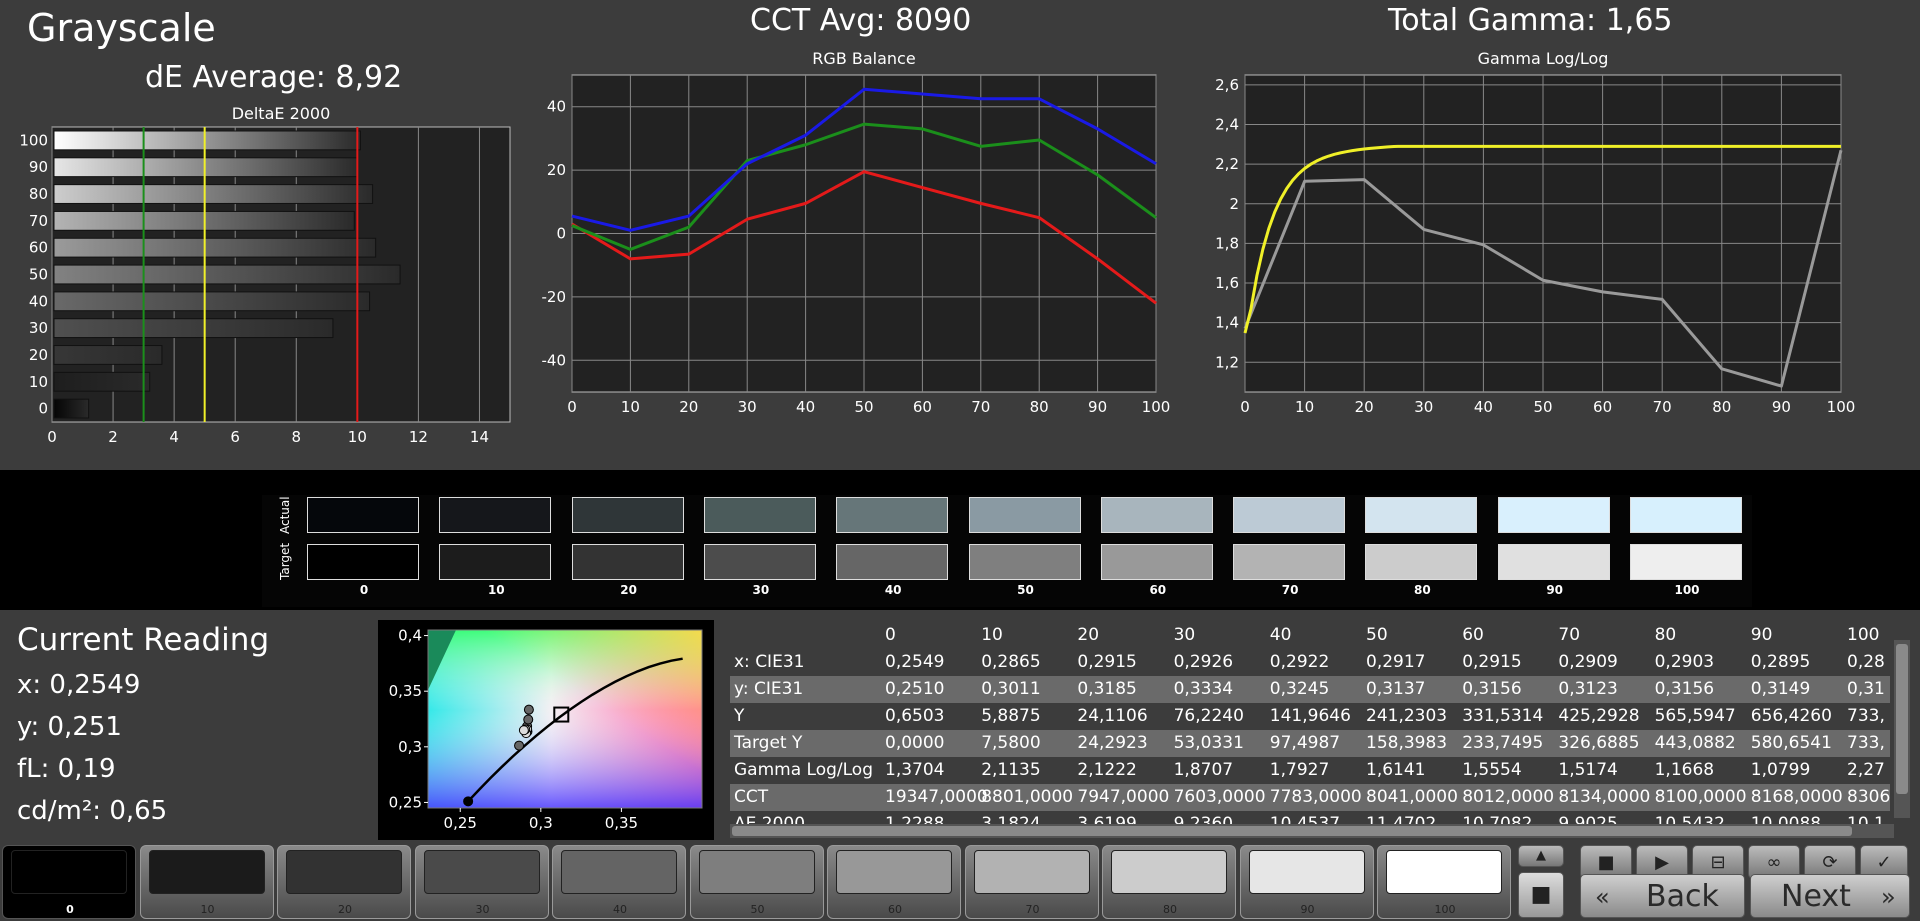  Describe the element at coordinates (1364, 407) in the screenshot. I see `gamma-xtick-label: 20` at that location.